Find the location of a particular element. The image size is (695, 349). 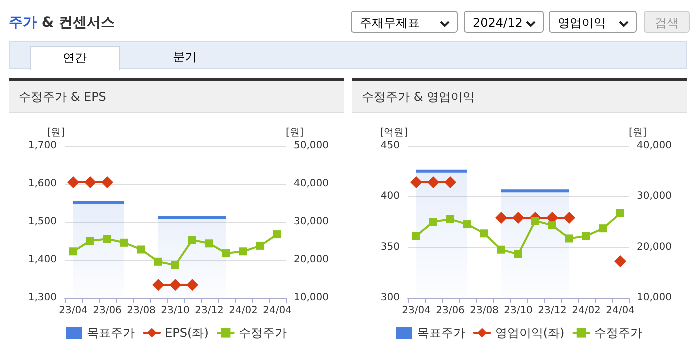

y-axis-title: [원] is located at coordinates (56, 133).